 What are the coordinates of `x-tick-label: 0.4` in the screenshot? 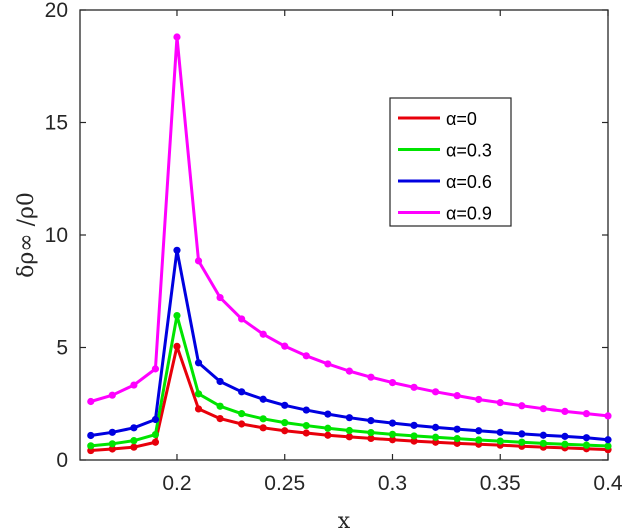 It's located at (608, 483).